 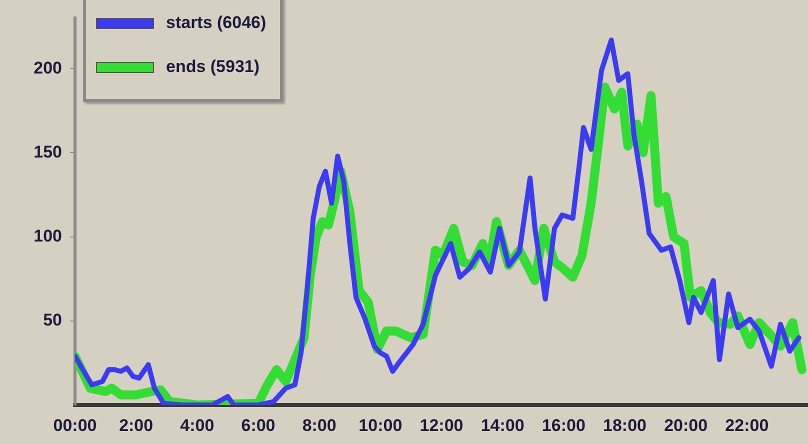 I want to click on legend-label: starts (6046), so click(x=216, y=23).